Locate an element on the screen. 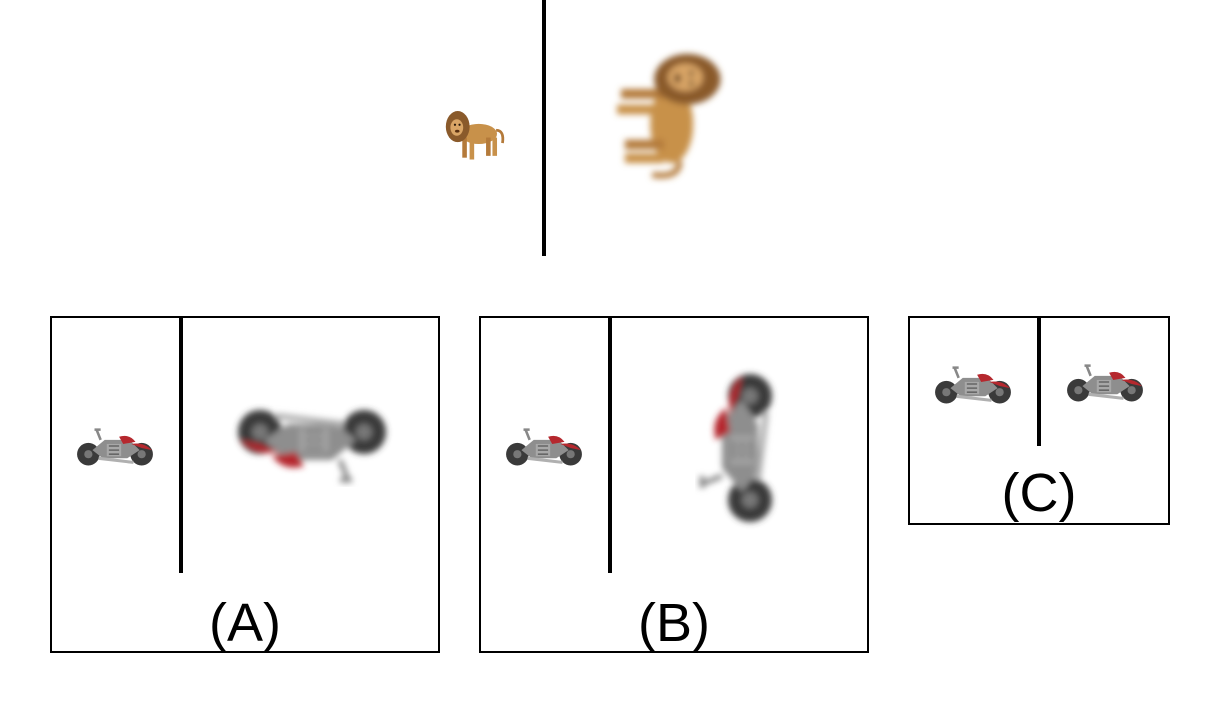  option-c-label: (C) is located at coordinates (1039, 493).